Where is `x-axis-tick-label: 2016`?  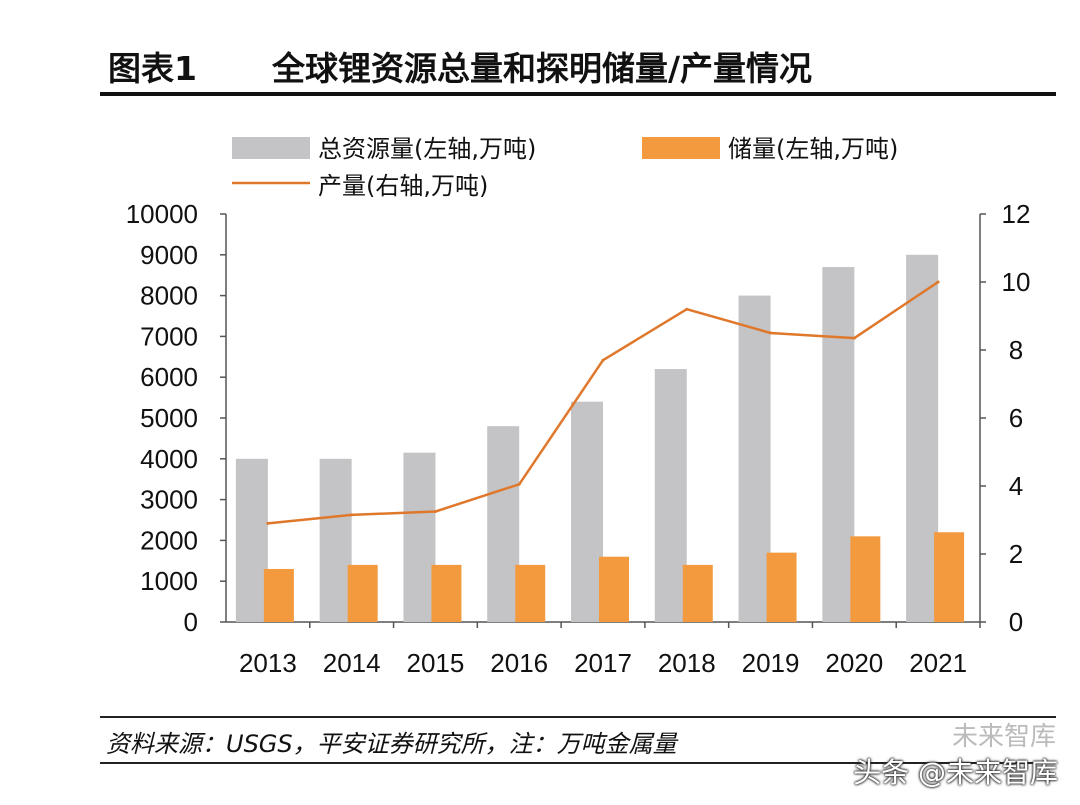 x-axis-tick-label: 2016 is located at coordinates (519, 663).